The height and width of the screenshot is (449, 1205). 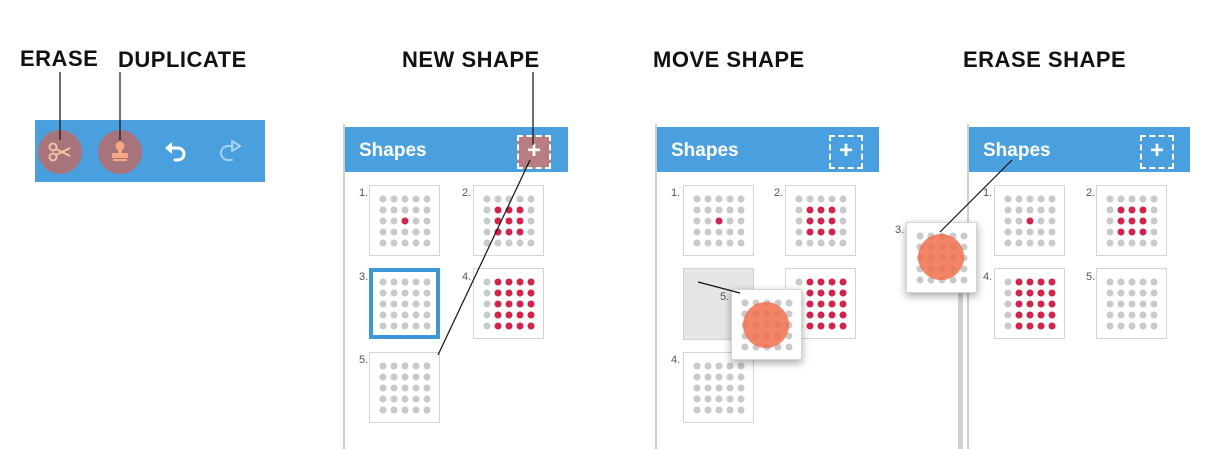 What do you see at coordinates (456, 149) in the screenshot?
I see `panel-header: Shapes +` at bounding box center [456, 149].